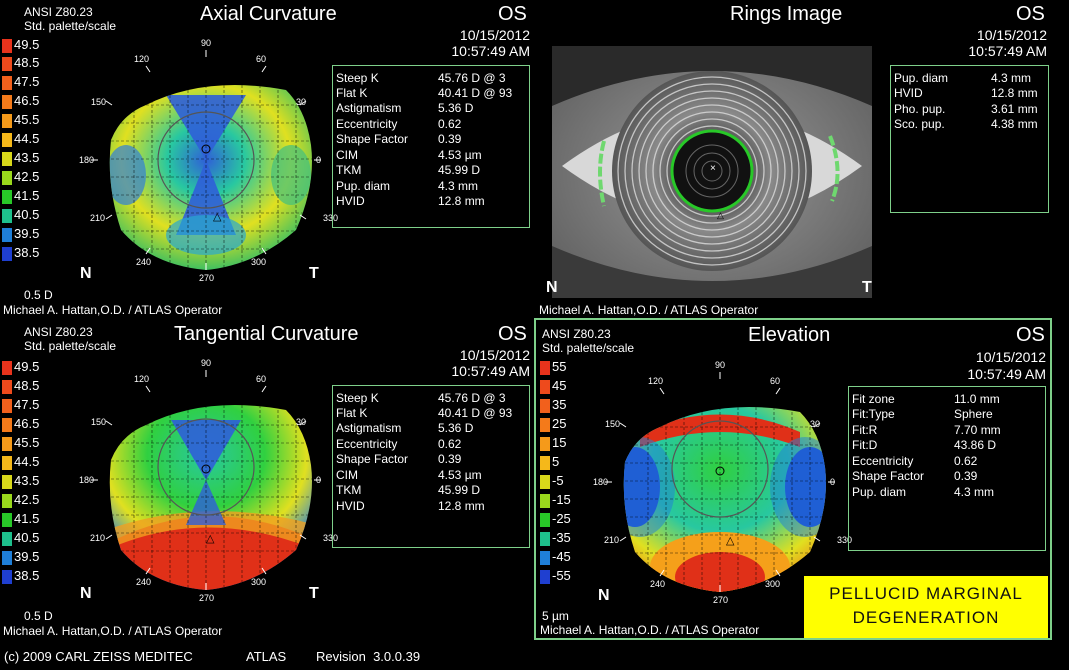  Describe the element at coordinates (472, 78) in the screenshot. I see `info-value: 45.76 D @ 3` at that location.